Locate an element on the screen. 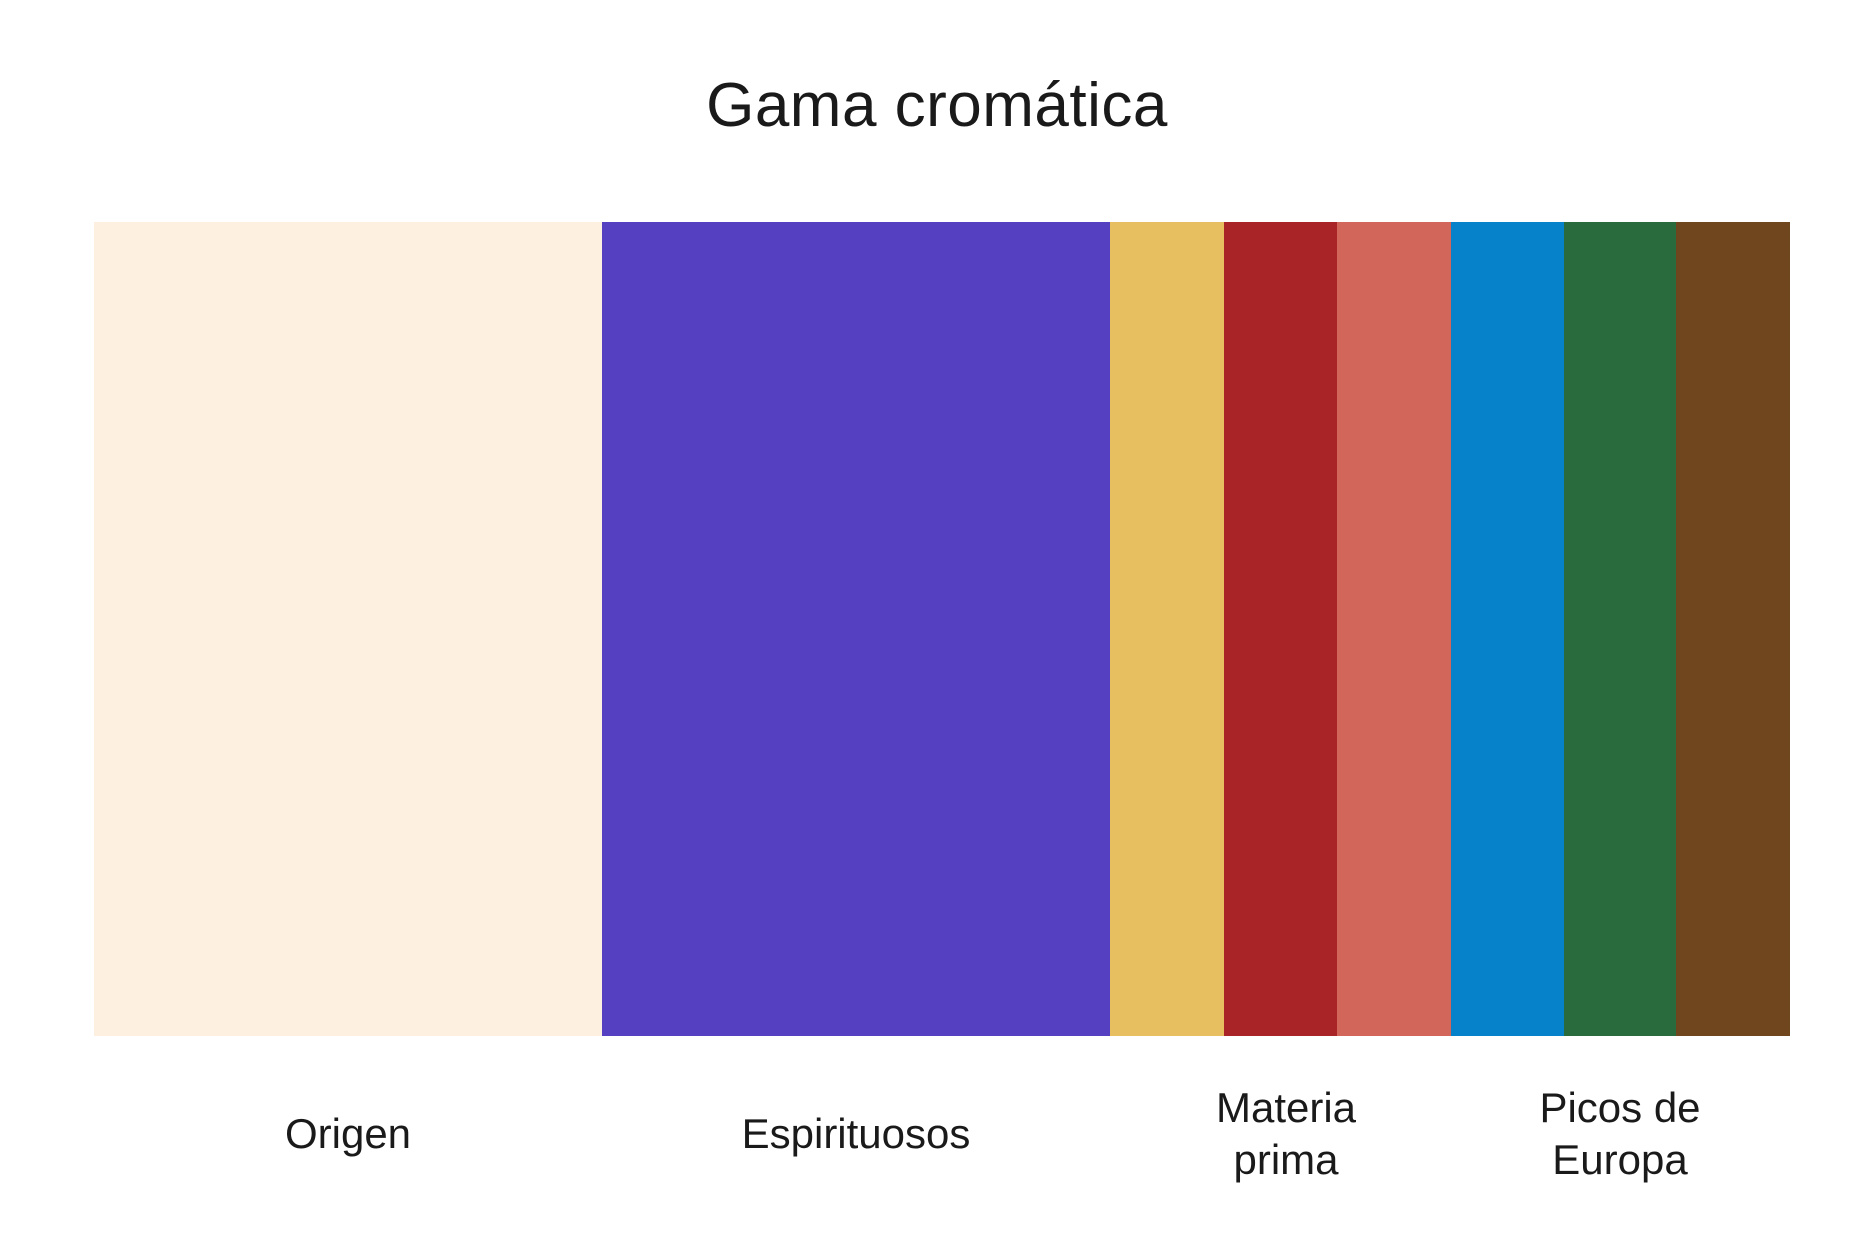 The image size is (1874, 1240). swatch-green is located at coordinates (1620, 629).